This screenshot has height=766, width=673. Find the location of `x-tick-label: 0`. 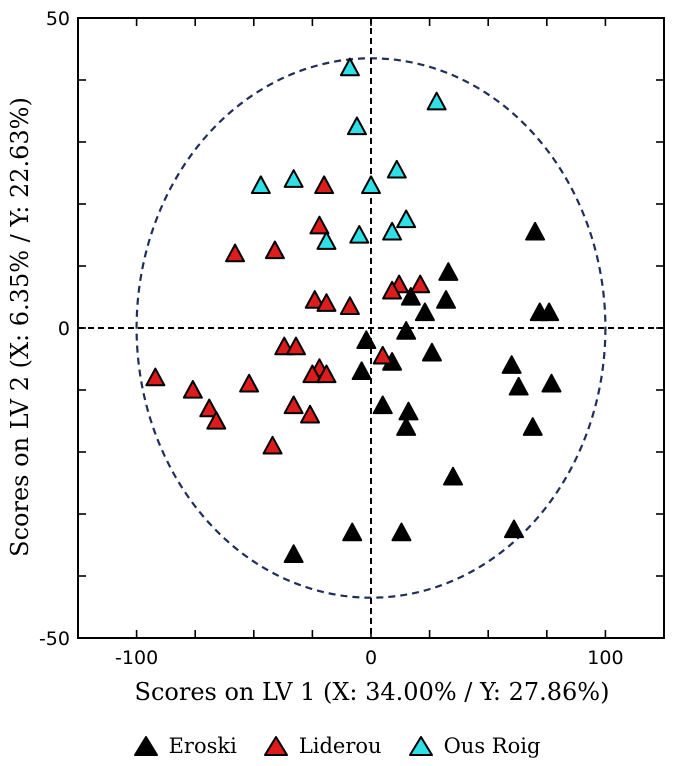

x-tick-label: 0 is located at coordinates (371, 658).